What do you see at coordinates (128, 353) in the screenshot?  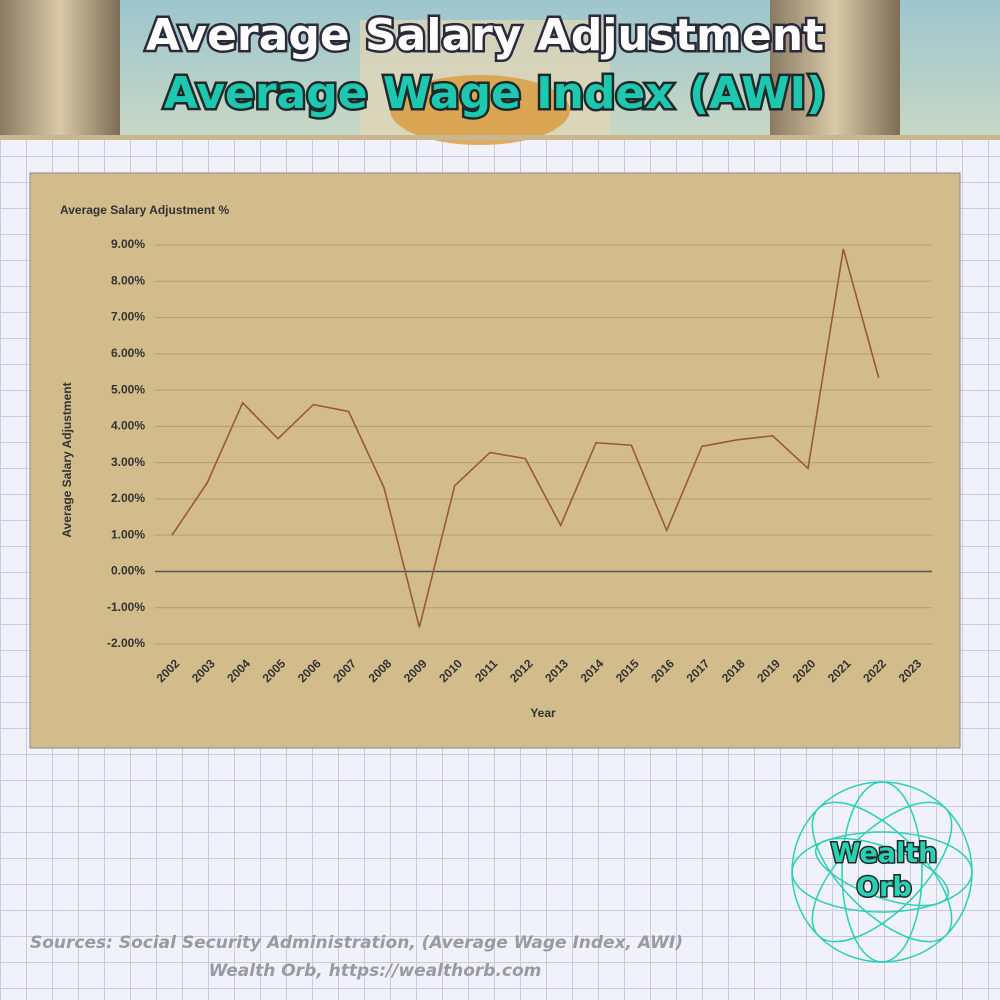 I see `y-tick-label: 6.00%` at bounding box center [128, 353].